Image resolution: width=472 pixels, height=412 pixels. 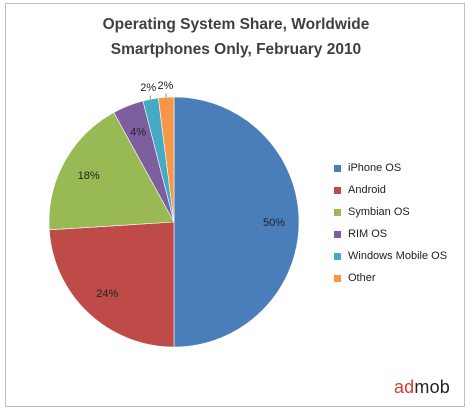 I want to click on legend-item-other: Other, so click(x=390, y=278).